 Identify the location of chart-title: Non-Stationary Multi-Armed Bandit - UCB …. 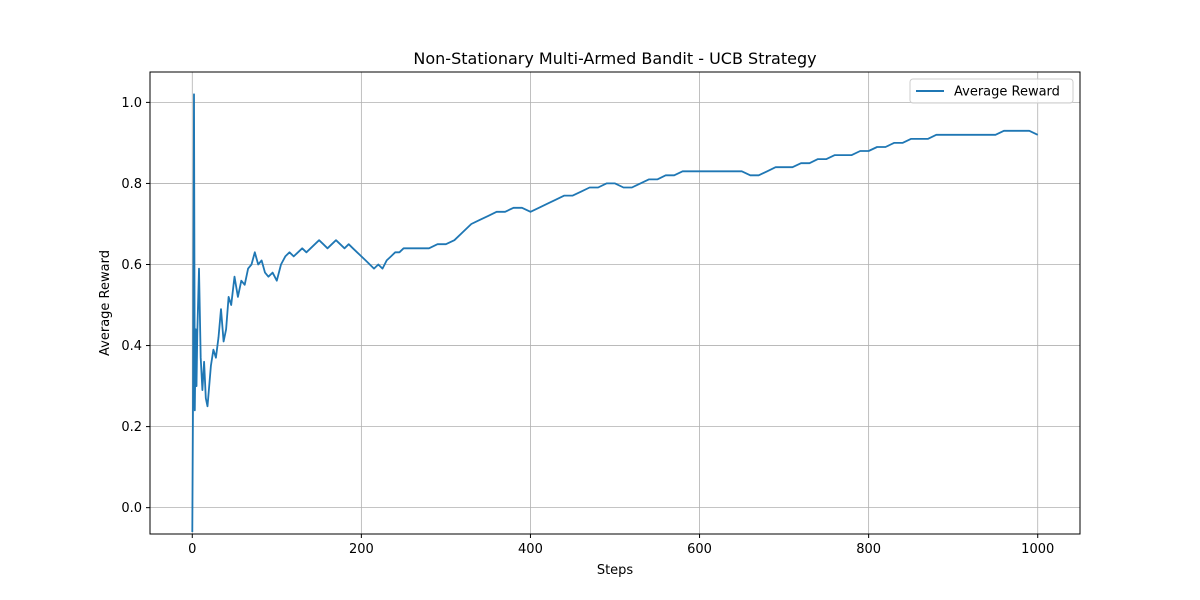
(614, 58).